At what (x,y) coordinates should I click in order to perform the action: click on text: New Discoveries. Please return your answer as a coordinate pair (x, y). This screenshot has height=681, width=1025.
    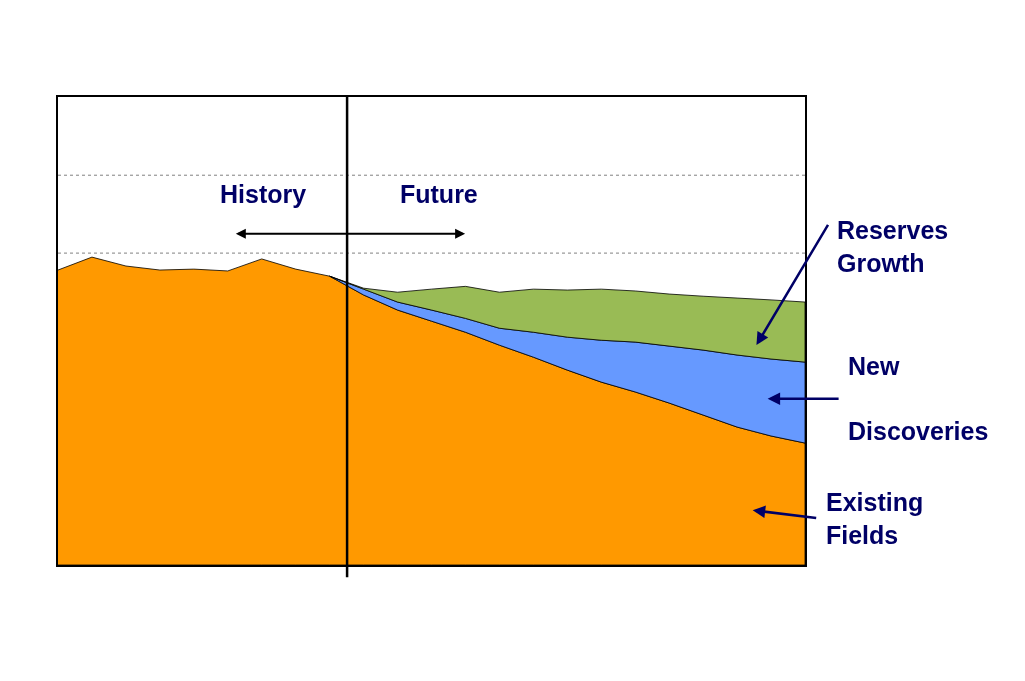
    Looking at the image, I should click on (918, 398).